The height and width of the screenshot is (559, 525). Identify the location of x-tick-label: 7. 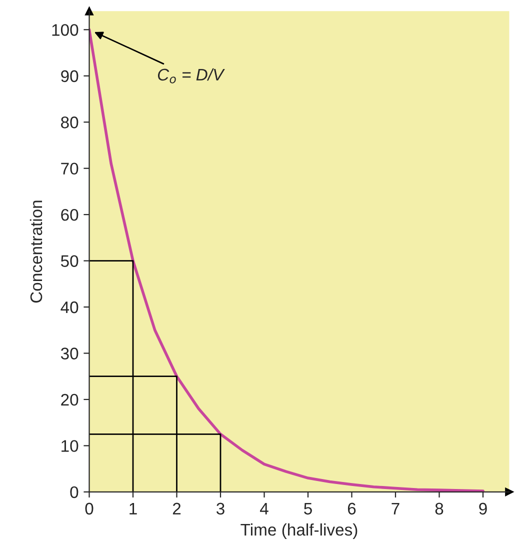
(396, 508).